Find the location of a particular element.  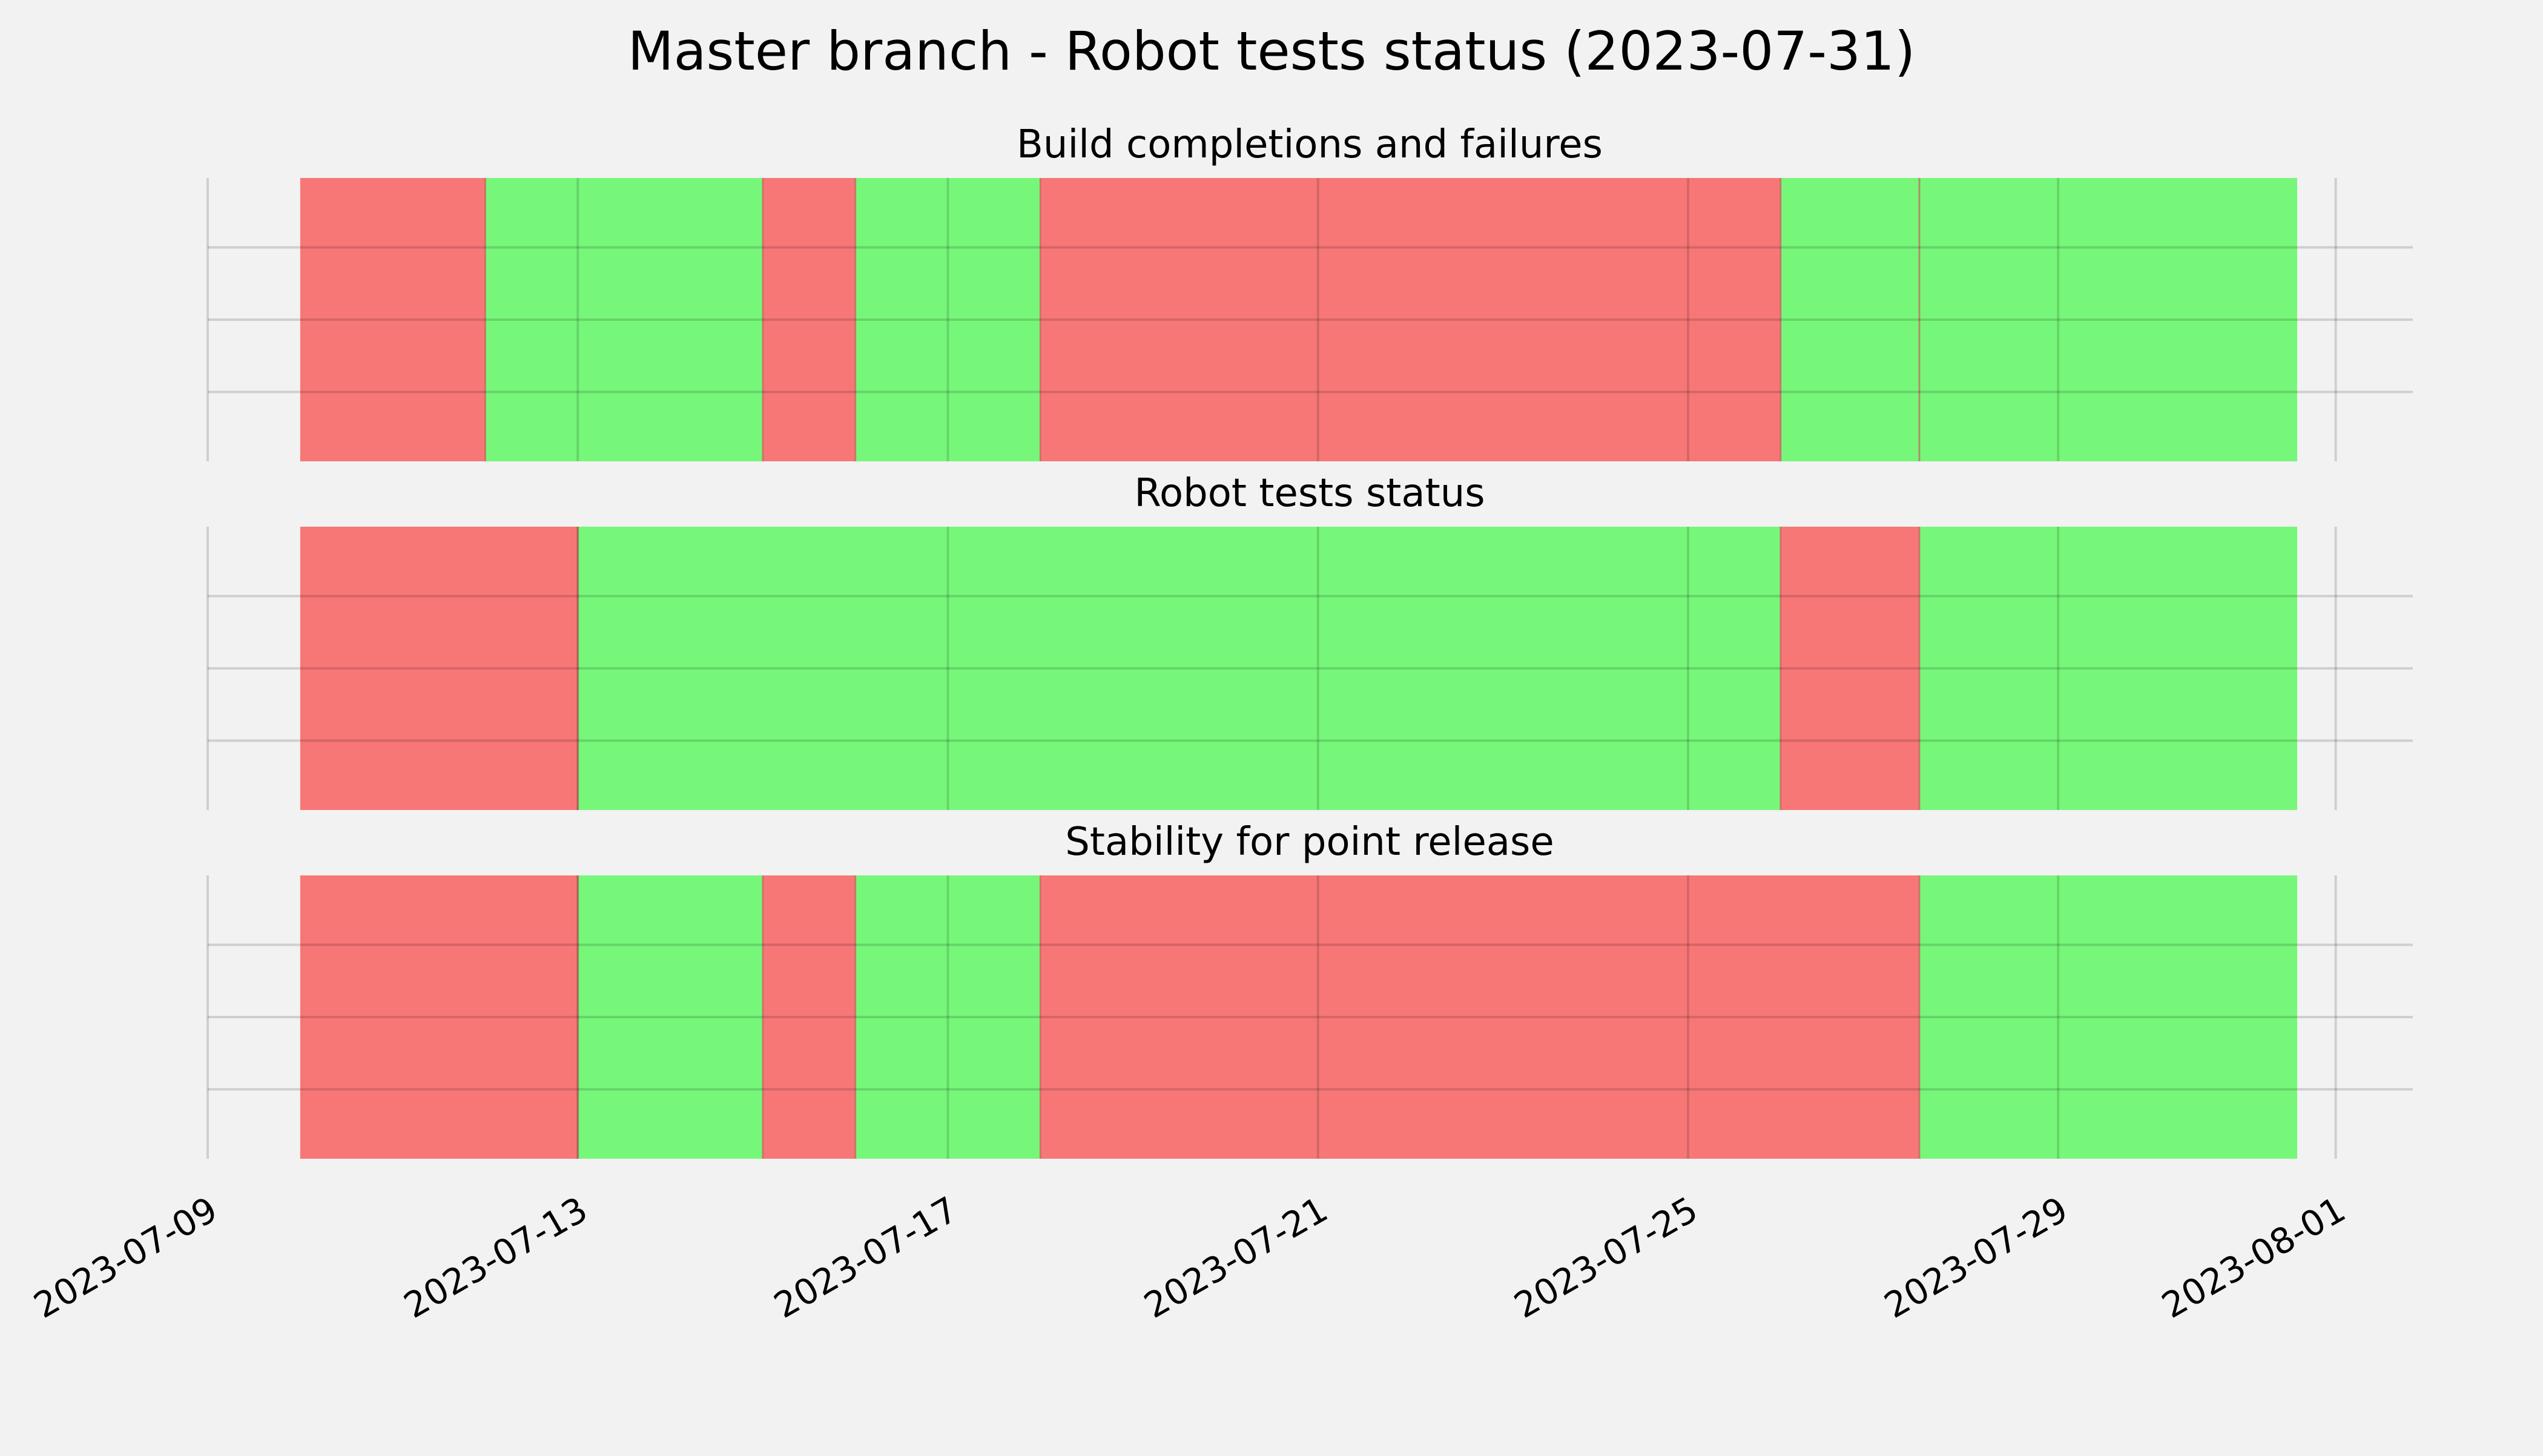

panel-title: Stability for point release is located at coordinates (1309, 842).